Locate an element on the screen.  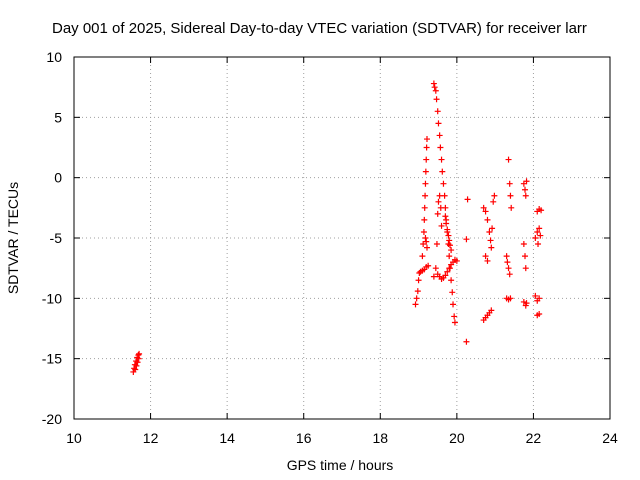
x-tick-label: 18 is located at coordinates (380, 438).